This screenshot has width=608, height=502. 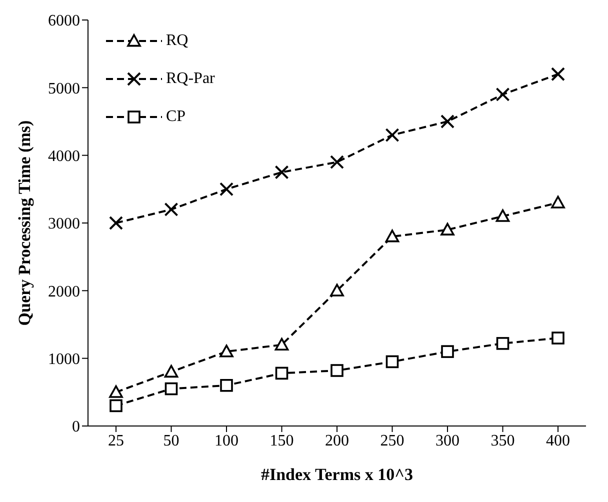 I want to click on legend-label: CP, so click(x=176, y=117).